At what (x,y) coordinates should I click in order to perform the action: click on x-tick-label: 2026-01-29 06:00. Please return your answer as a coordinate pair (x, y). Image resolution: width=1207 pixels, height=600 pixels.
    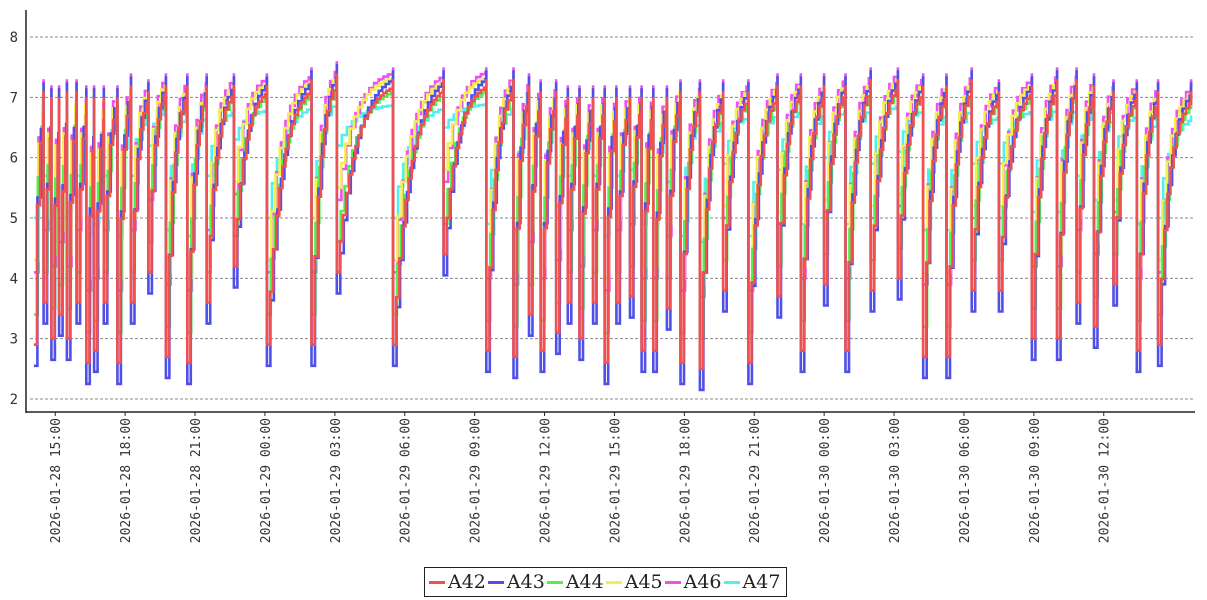
    Looking at the image, I should click on (406, 480).